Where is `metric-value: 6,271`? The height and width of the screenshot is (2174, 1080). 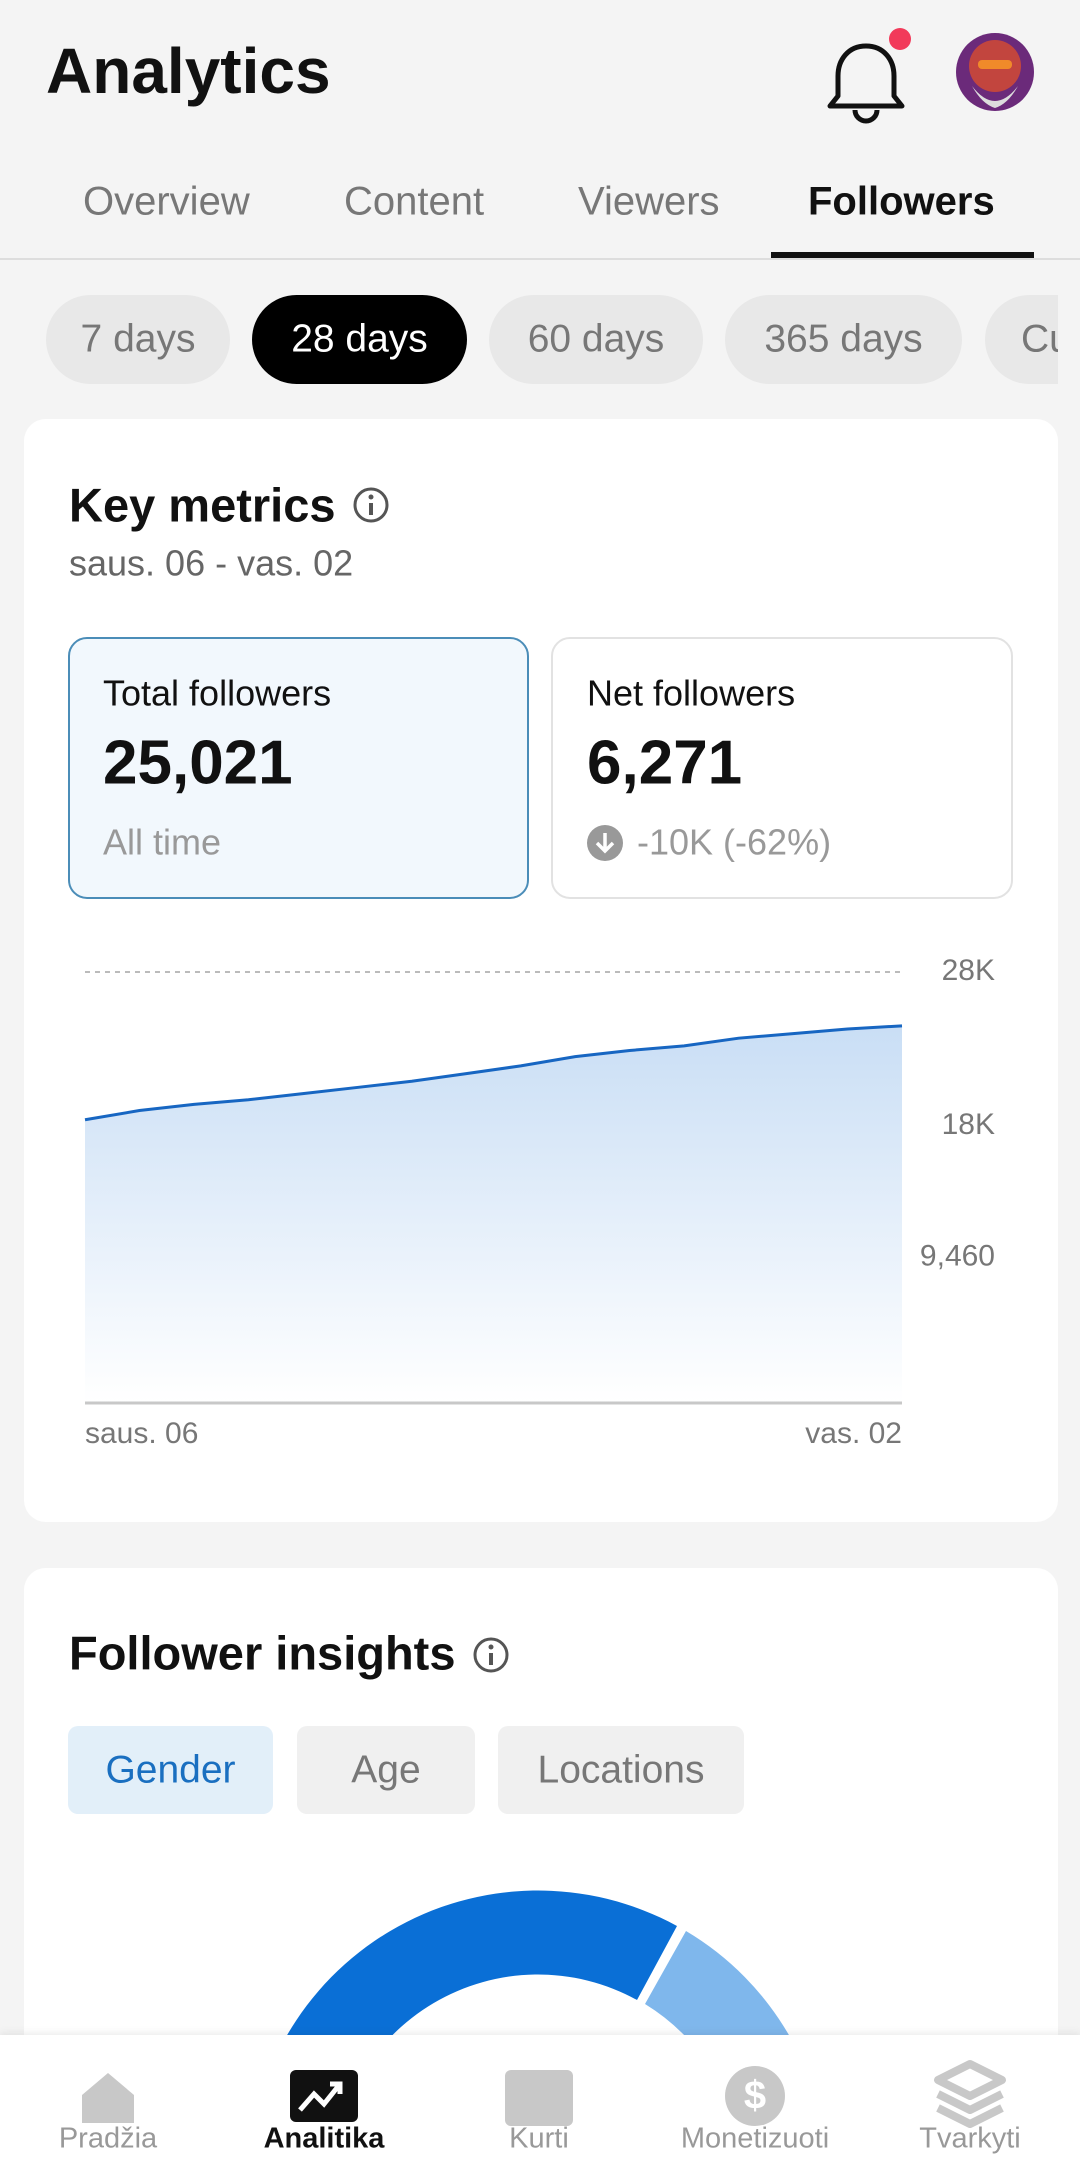 metric-value: 6,271 is located at coordinates (664, 762).